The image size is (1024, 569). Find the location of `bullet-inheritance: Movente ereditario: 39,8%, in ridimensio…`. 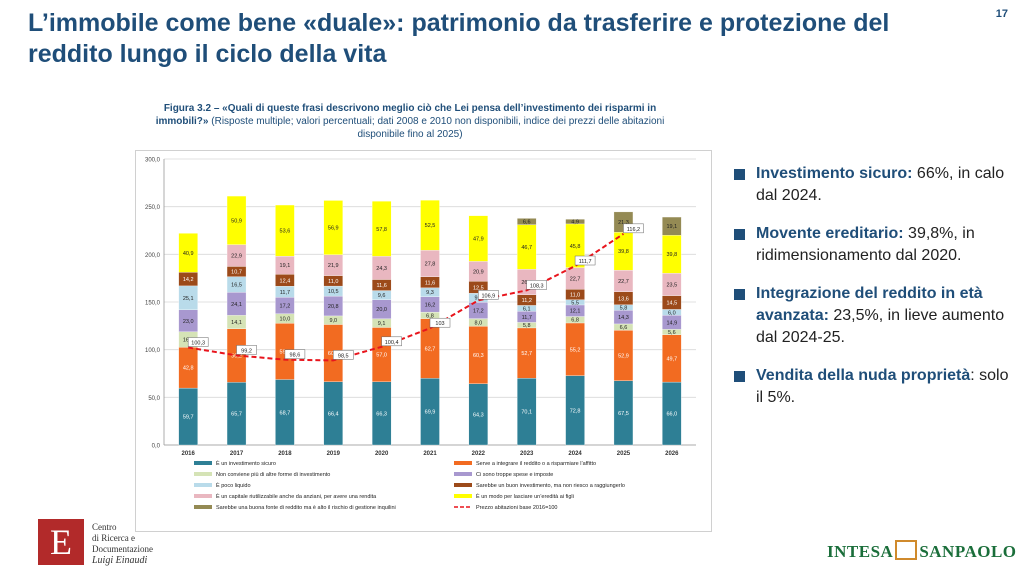

bullet-inheritance: Movente ereditario: 39,8%, in ridimensio… is located at coordinates (870, 245).